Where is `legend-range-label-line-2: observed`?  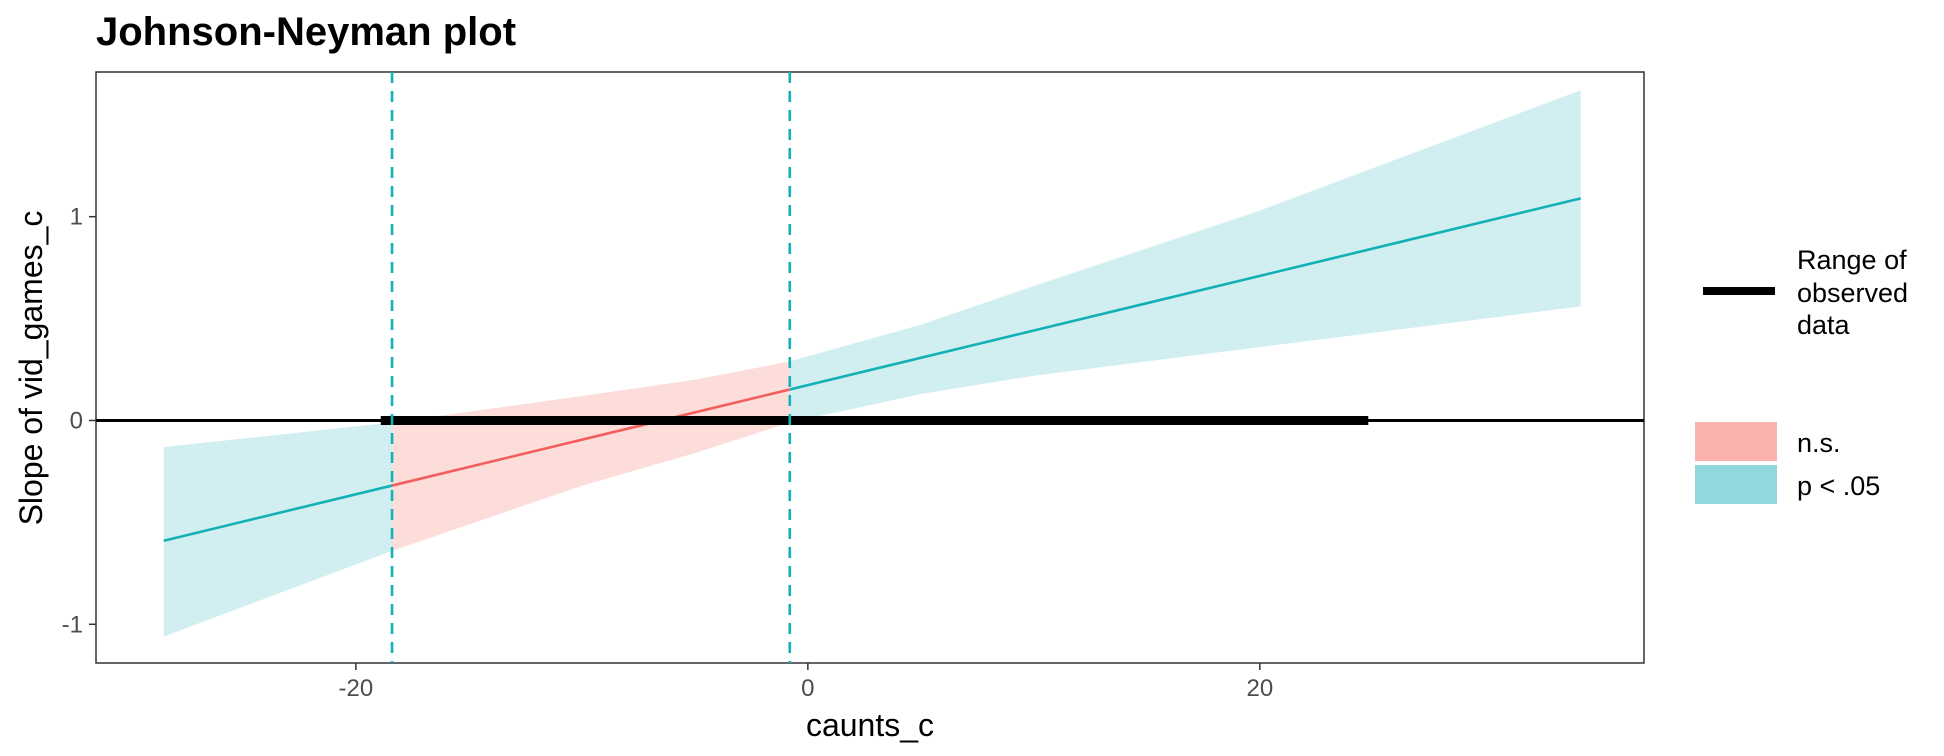
legend-range-label-line-2: observed is located at coordinates (1852, 293).